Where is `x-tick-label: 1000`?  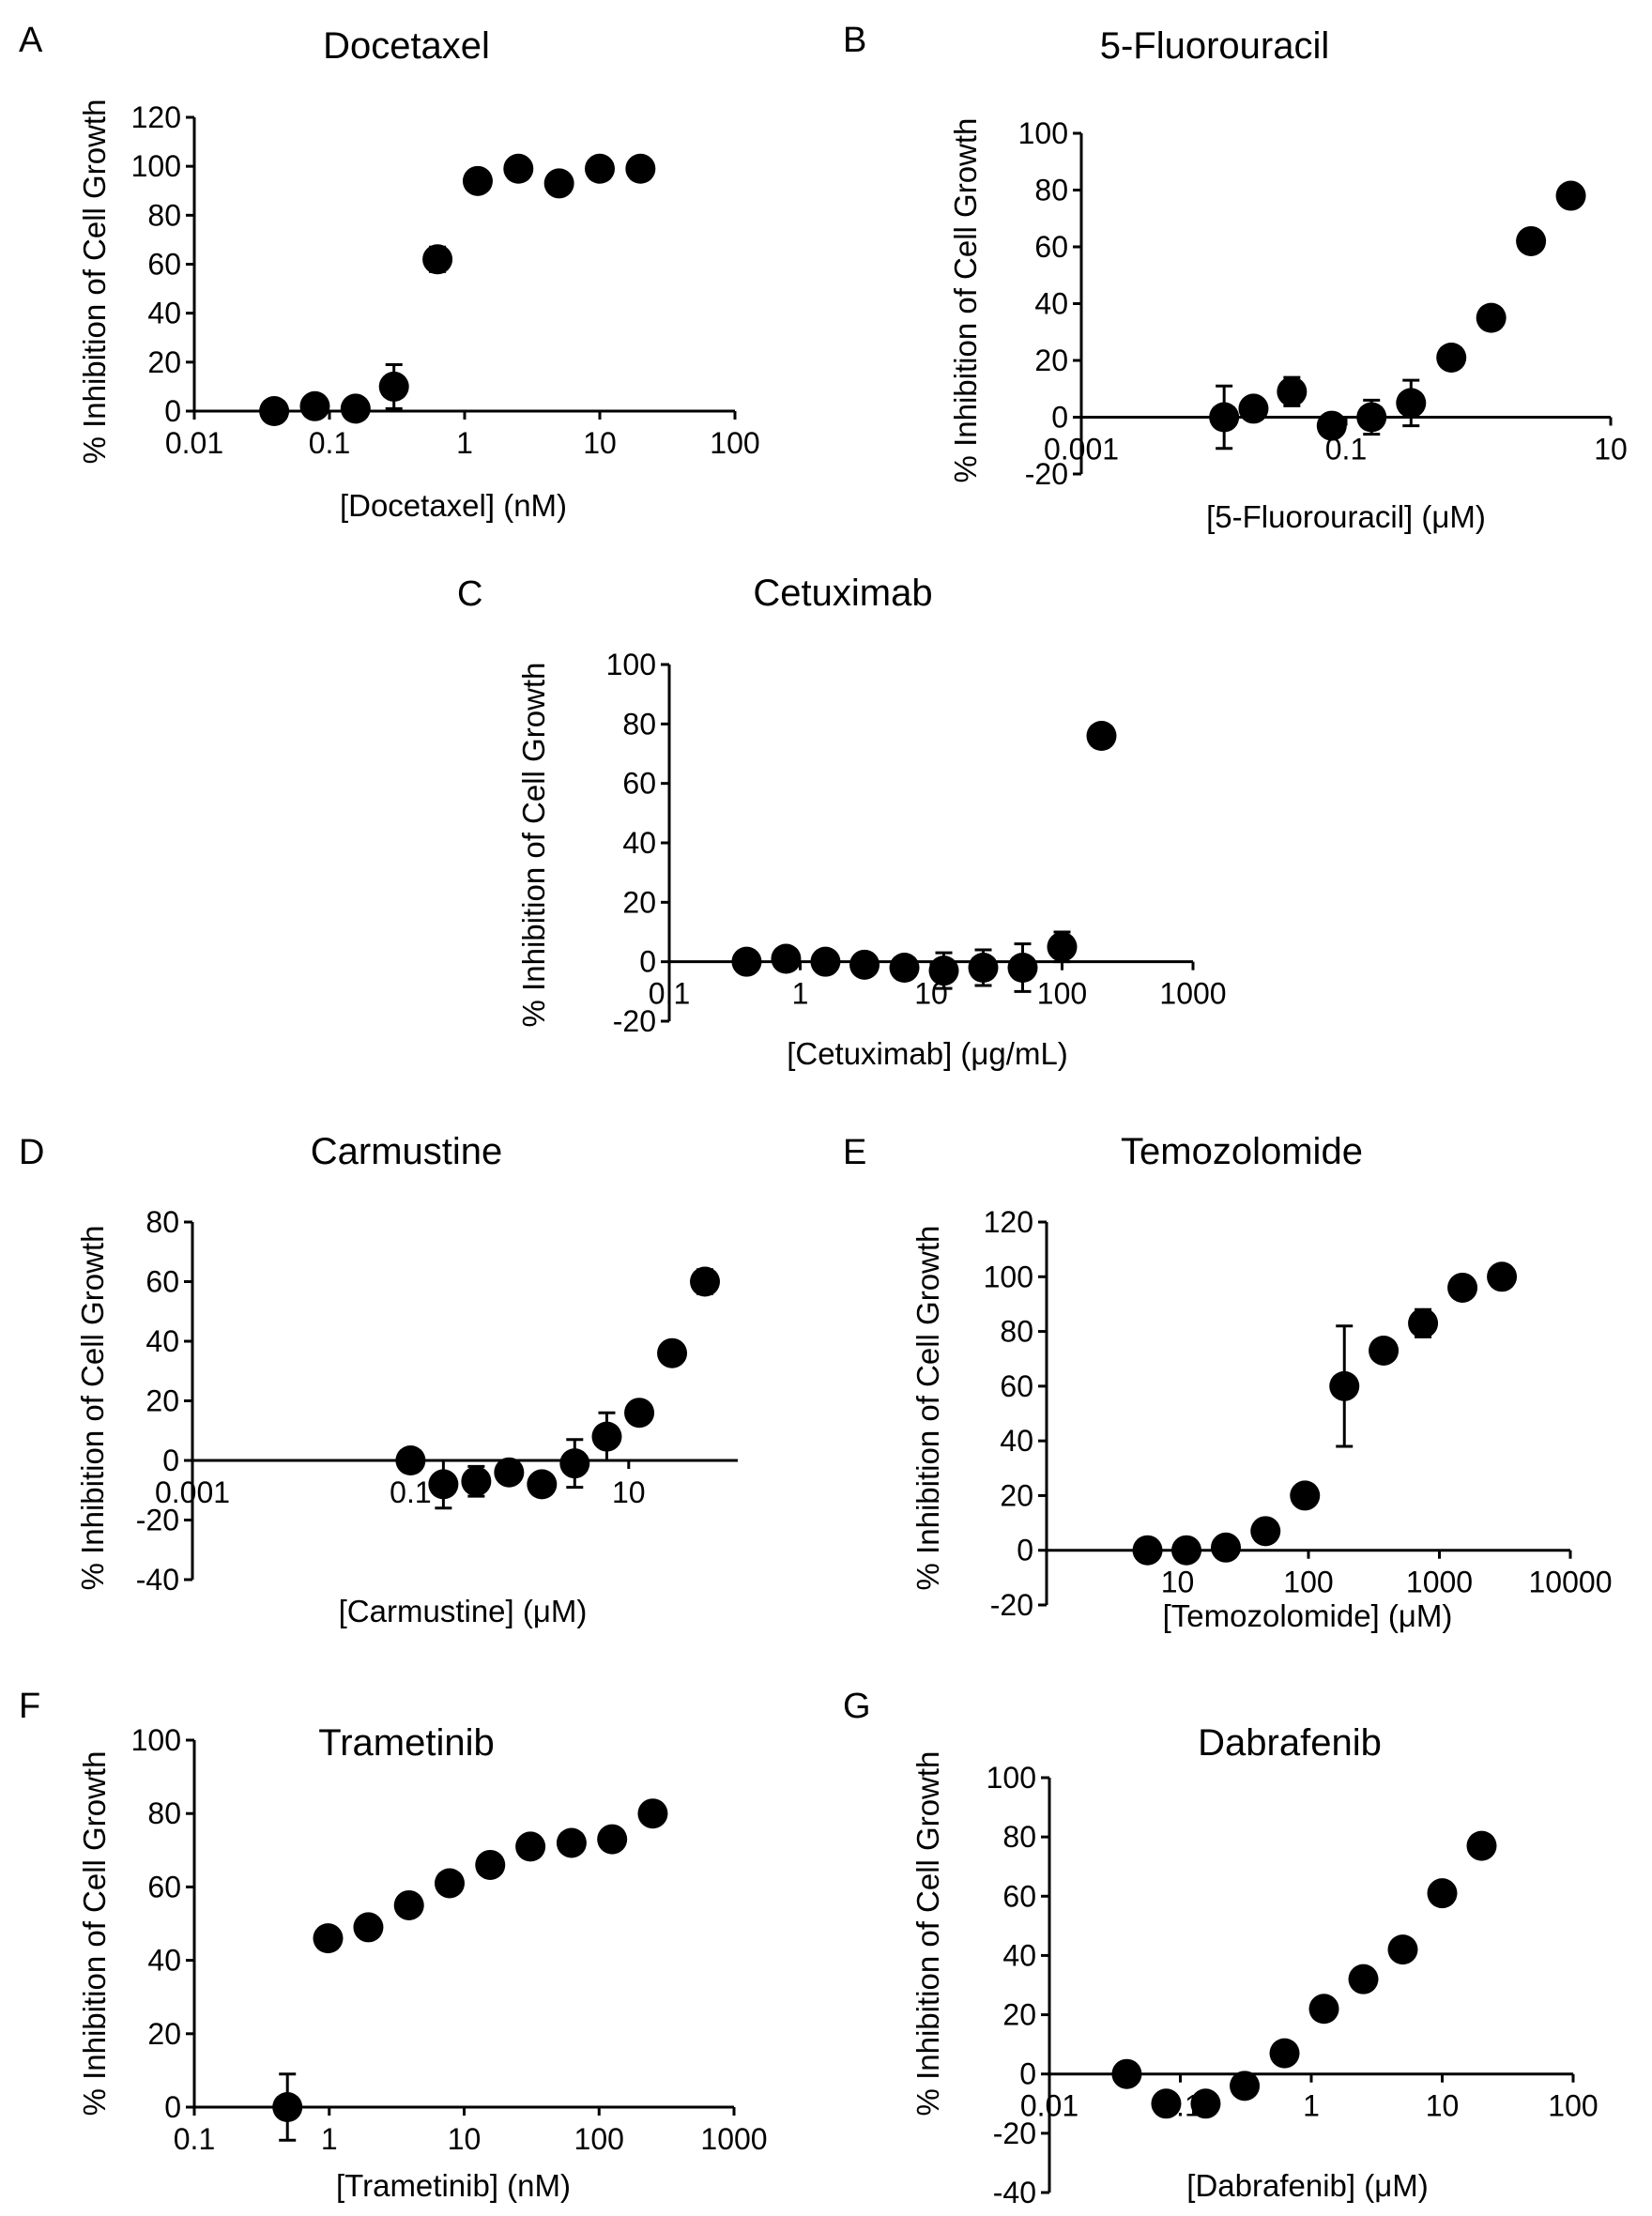
x-tick-label: 1000 is located at coordinates (733, 2139).